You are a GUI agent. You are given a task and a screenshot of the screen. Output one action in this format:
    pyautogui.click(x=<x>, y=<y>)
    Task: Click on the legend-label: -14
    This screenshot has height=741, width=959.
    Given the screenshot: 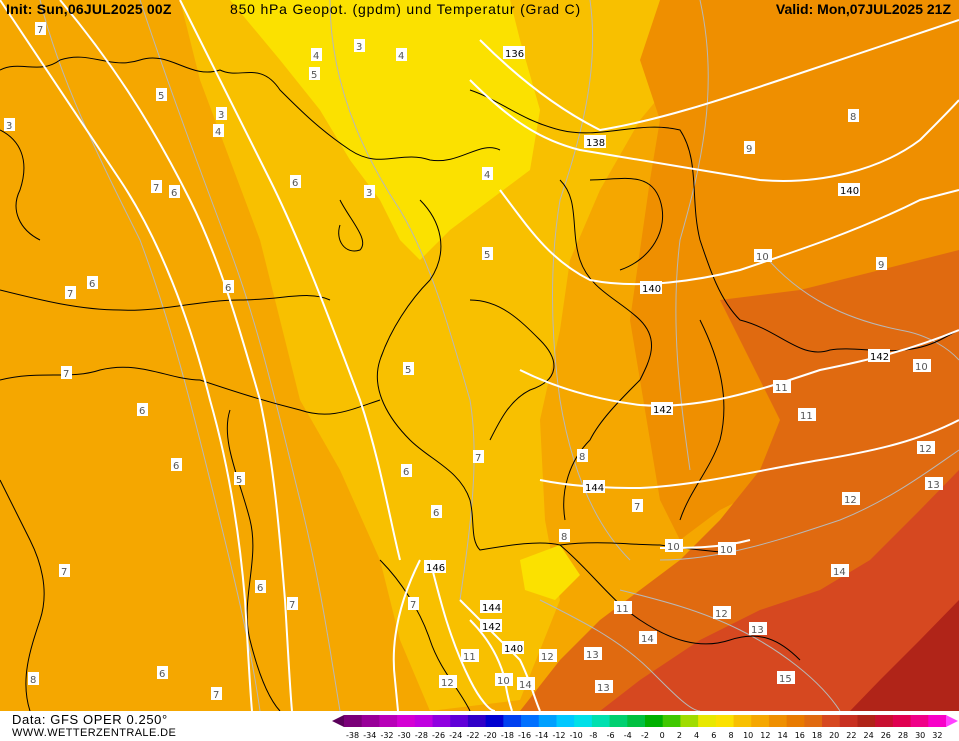 What is the action you would take?
    pyautogui.click(x=541, y=735)
    